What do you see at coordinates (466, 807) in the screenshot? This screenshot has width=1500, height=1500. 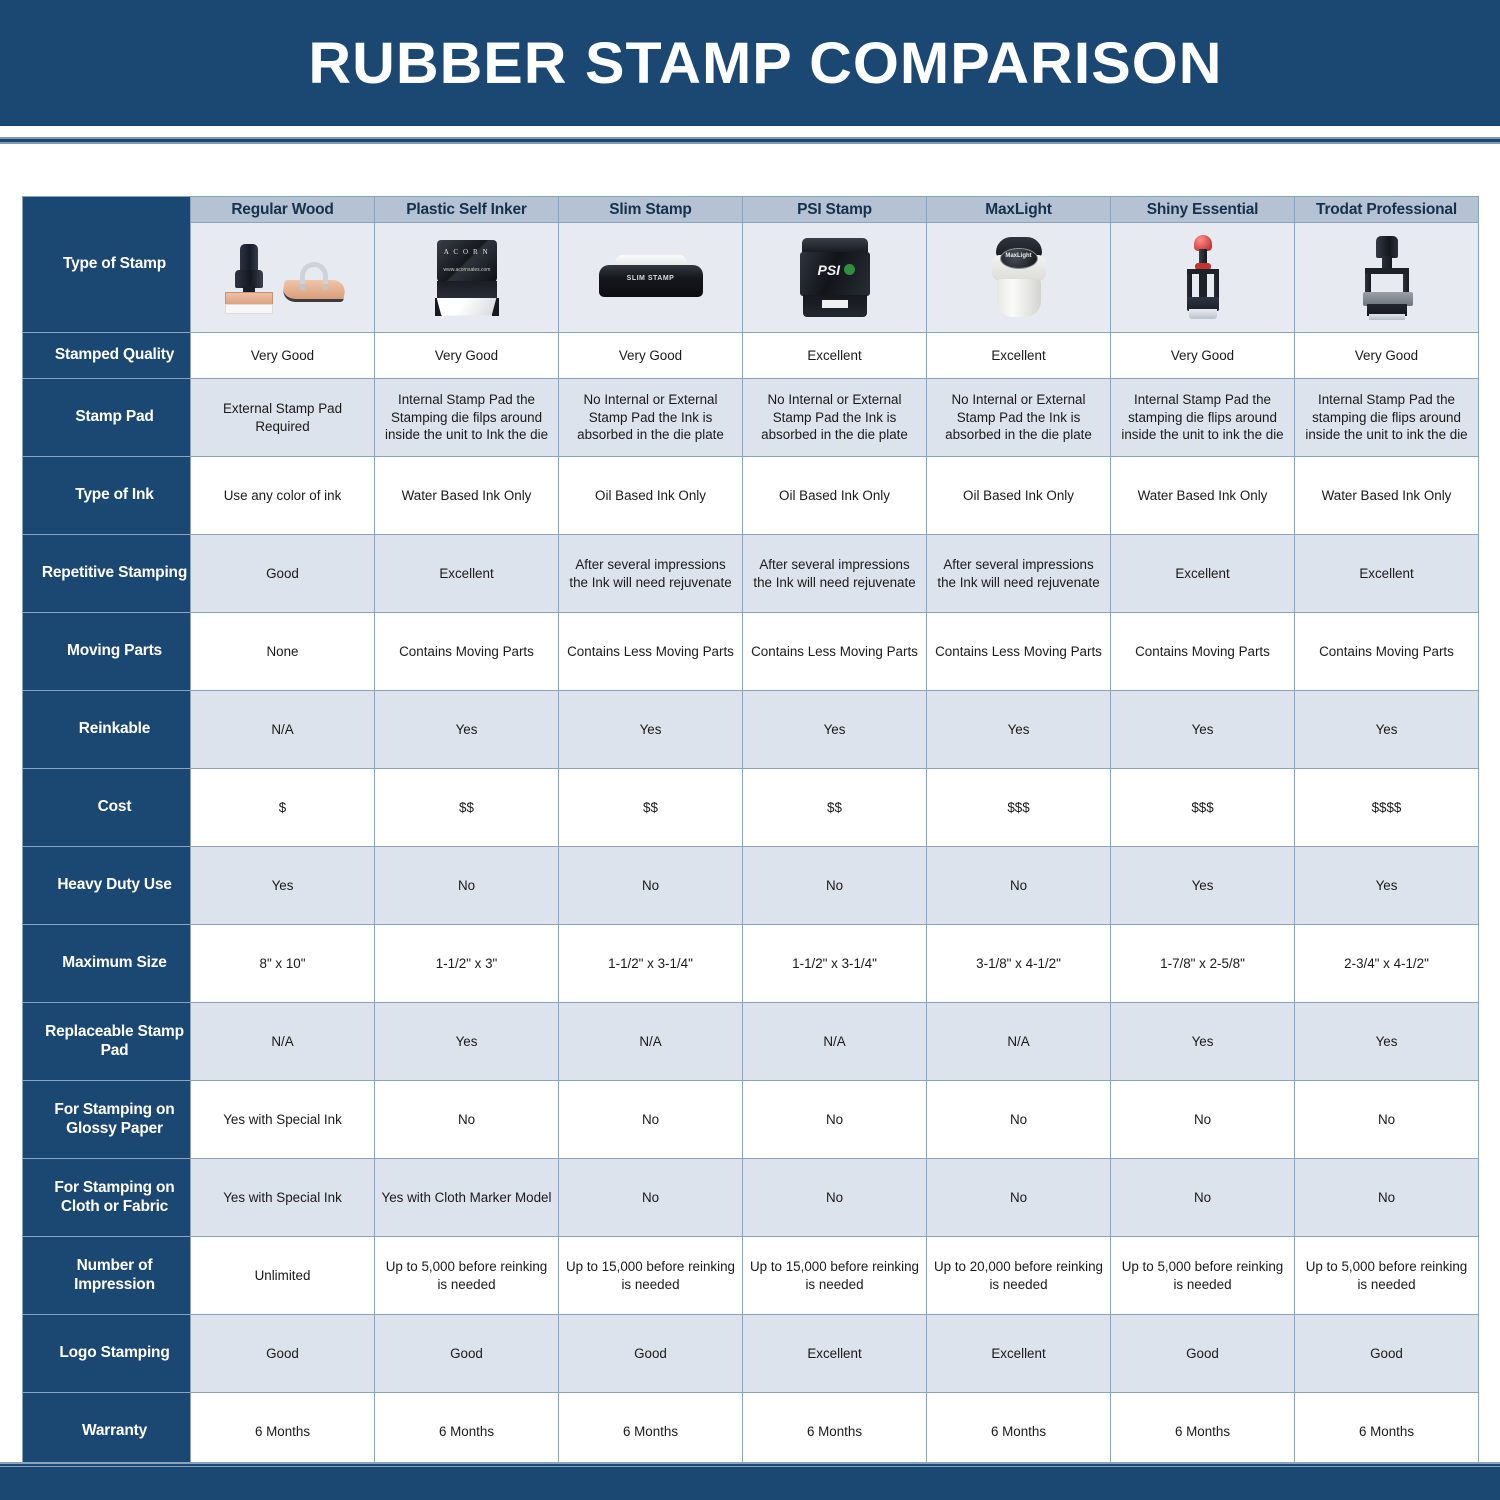 I see `cell-cost-plastic-self-inker: $$` at bounding box center [466, 807].